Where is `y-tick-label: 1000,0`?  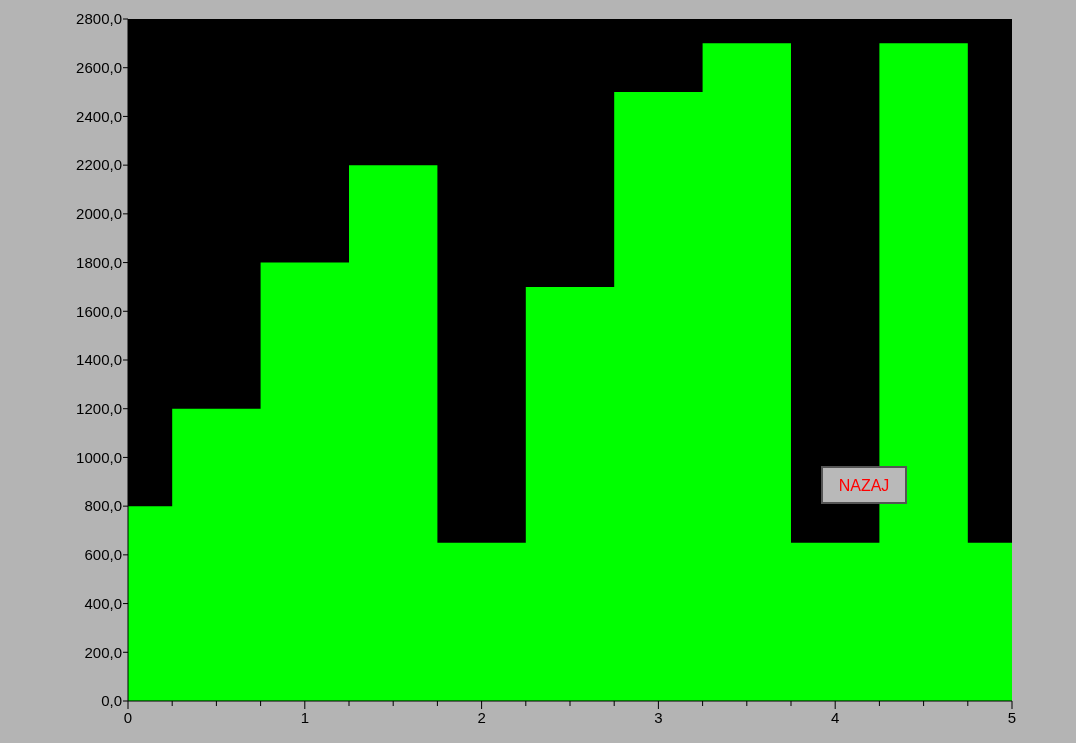
y-tick-label: 1000,0 is located at coordinates (99, 457).